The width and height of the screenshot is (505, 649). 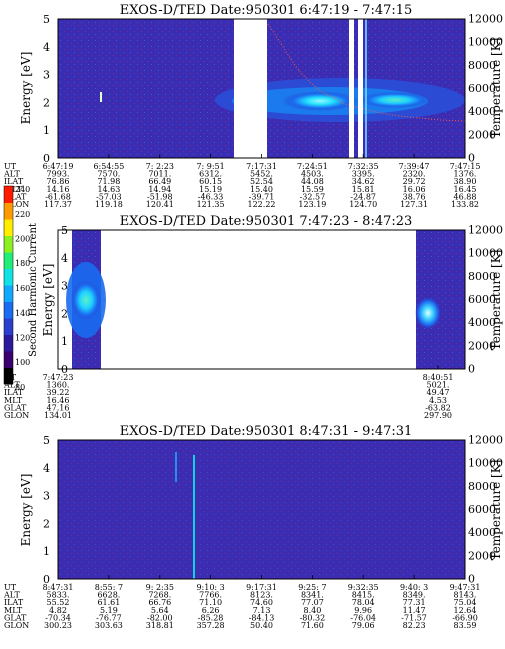 I want to click on colorbar-frame, so click(x=8, y=285).